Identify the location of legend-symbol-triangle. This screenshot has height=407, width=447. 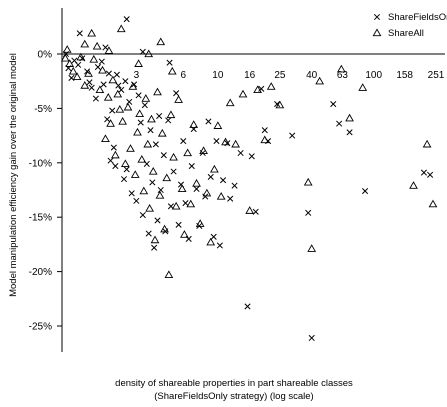
(377, 32).